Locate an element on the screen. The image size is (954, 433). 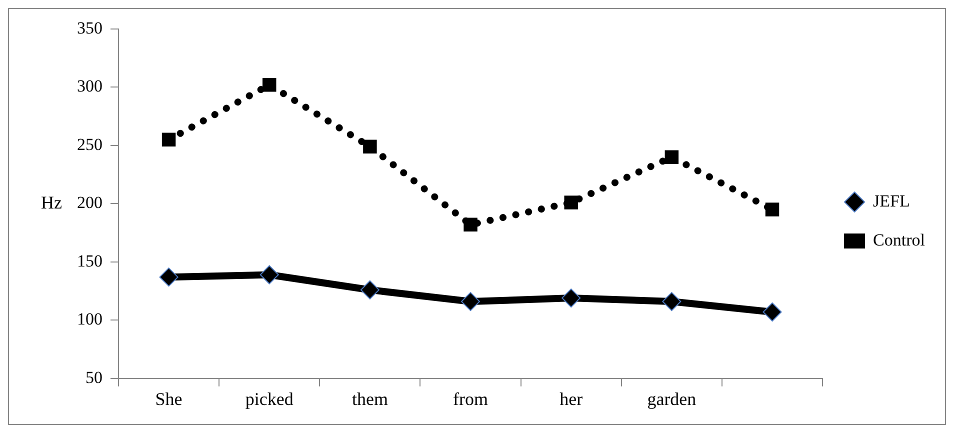
y-tick-label: 250 is located at coordinates (89, 144).